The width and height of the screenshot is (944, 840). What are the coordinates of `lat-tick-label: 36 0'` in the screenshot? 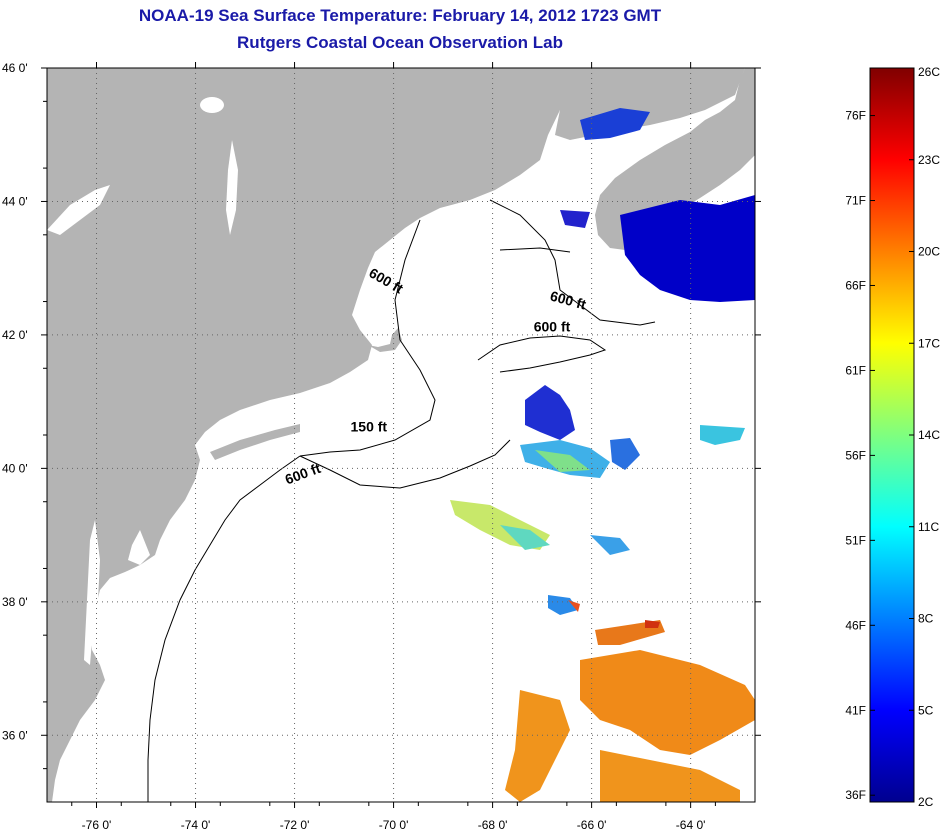 It's located at (15, 735).